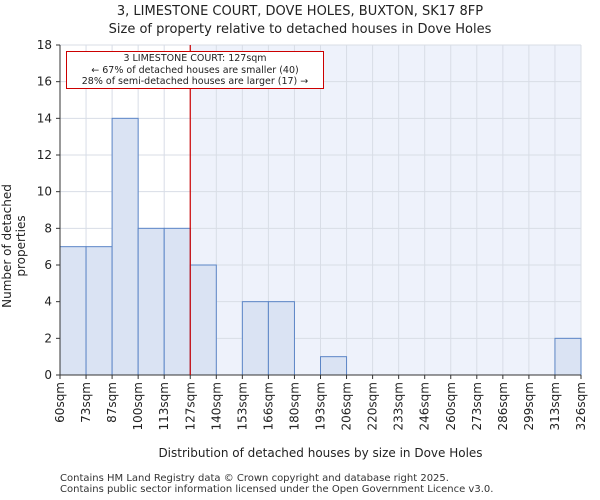  I want to click on bar-100sqm, so click(151, 301).